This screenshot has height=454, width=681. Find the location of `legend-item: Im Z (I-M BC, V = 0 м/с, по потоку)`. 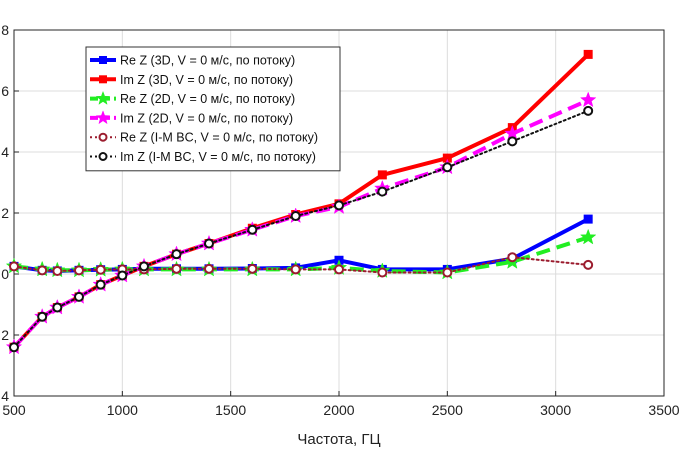

legend-item: Im Z (I-M BC, V = 0 м/с, по потоку) is located at coordinates (203, 157).